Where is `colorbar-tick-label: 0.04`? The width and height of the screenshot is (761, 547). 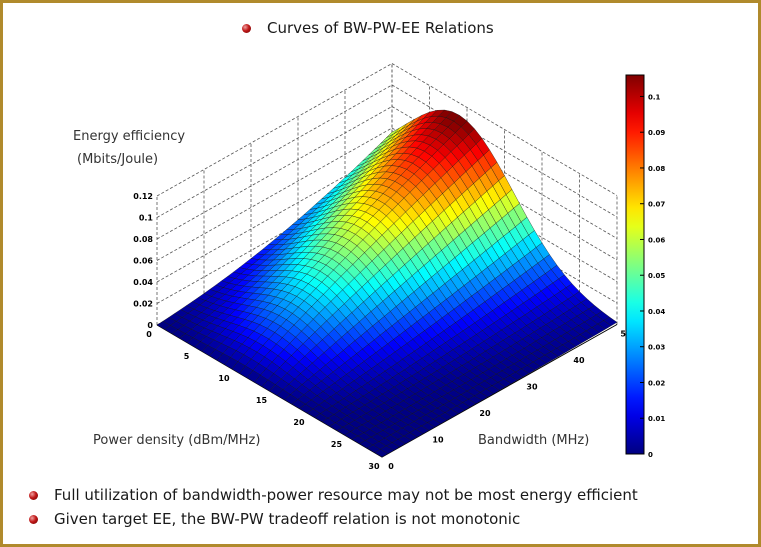
colorbar-tick-label: 0.04 is located at coordinates (656, 312).